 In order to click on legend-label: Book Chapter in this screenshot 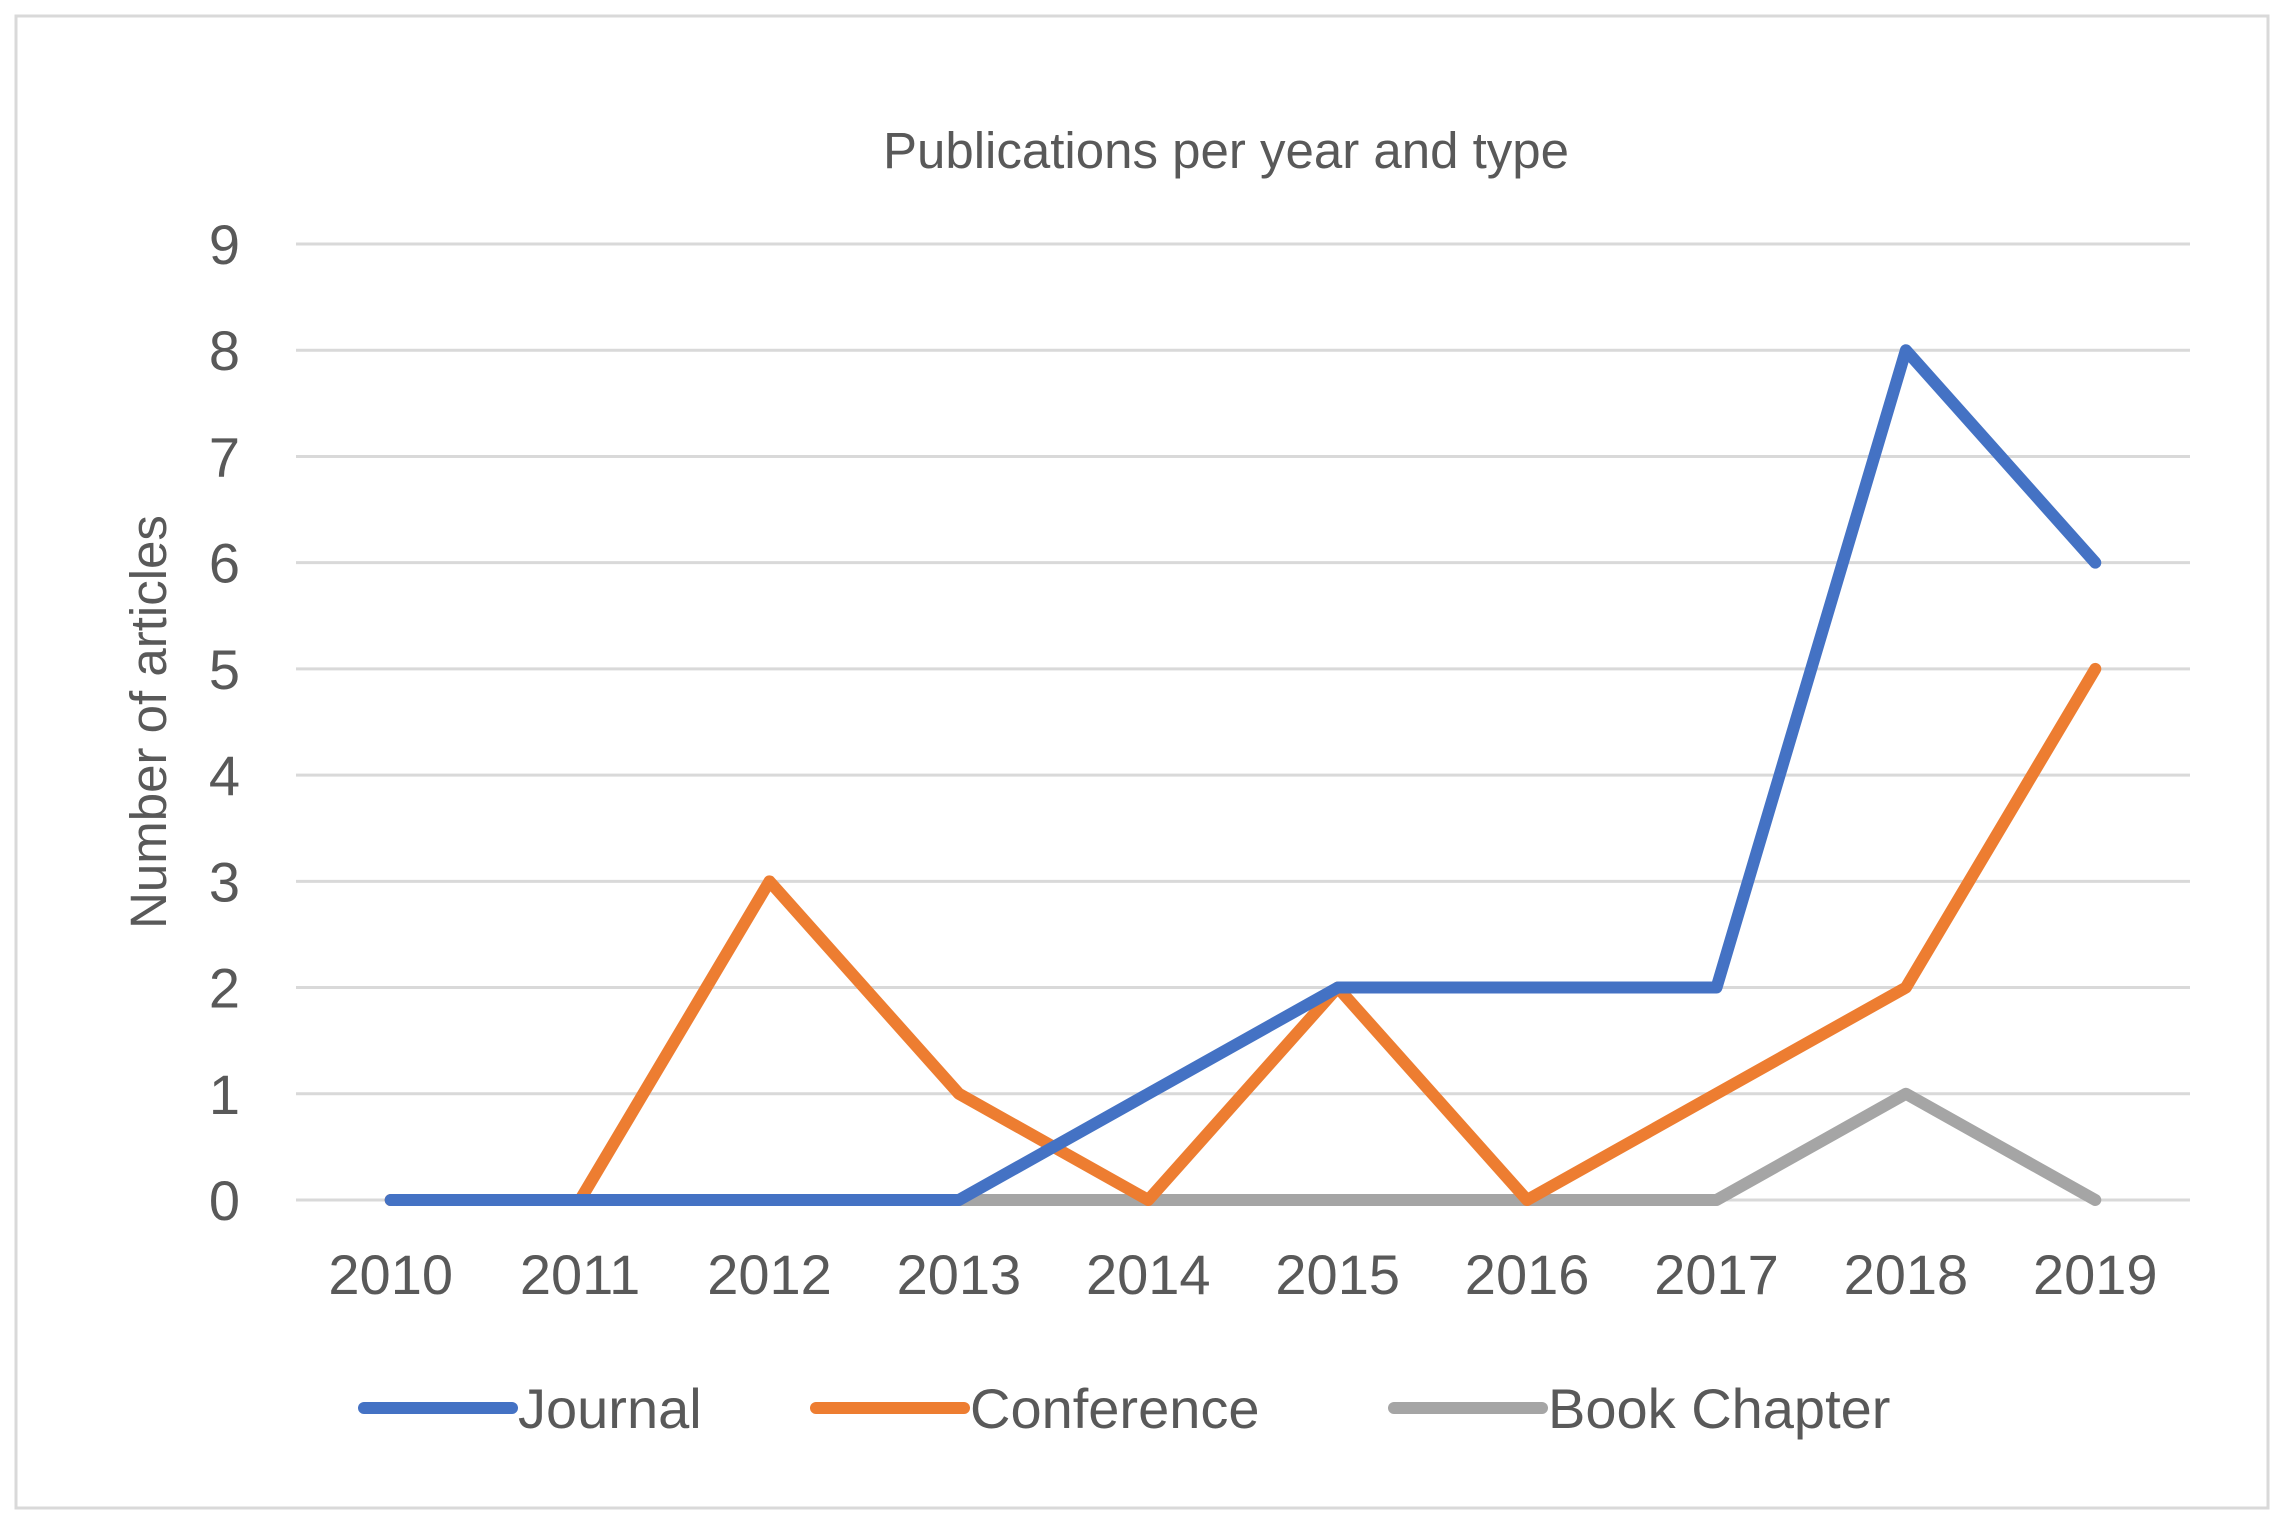, I will do `click(1719, 1408)`.